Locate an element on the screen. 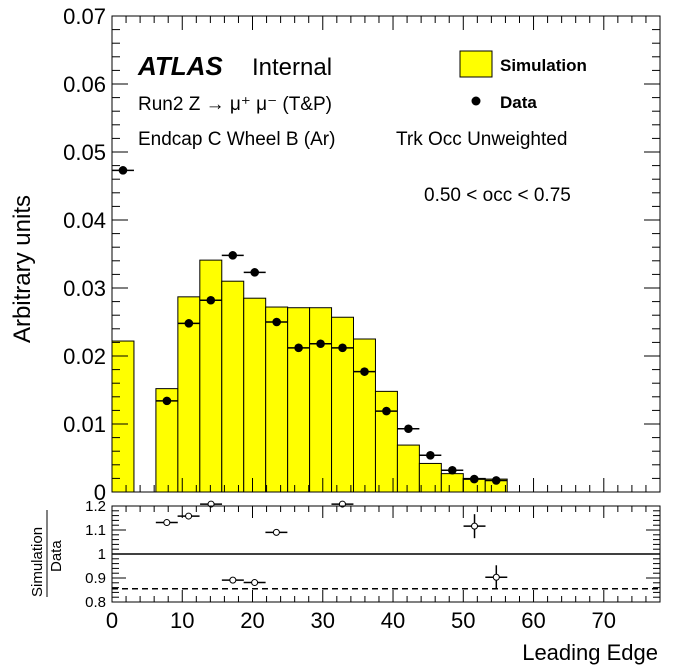 The height and width of the screenshot is (672, 696). y-tick-label: 0.03 is located at coordinates (84, 288).